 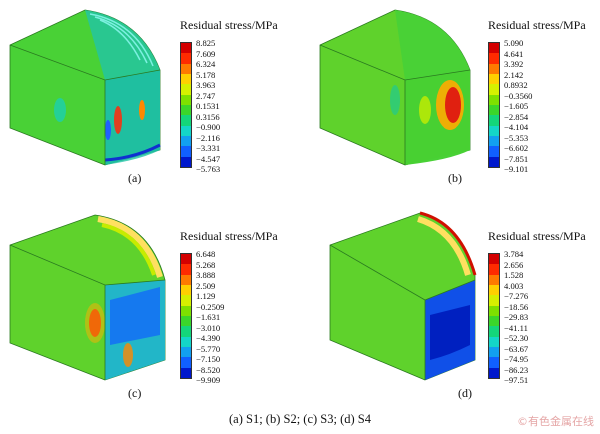 I want to click on legend-value: −0.900, so click(x=208, y=127).